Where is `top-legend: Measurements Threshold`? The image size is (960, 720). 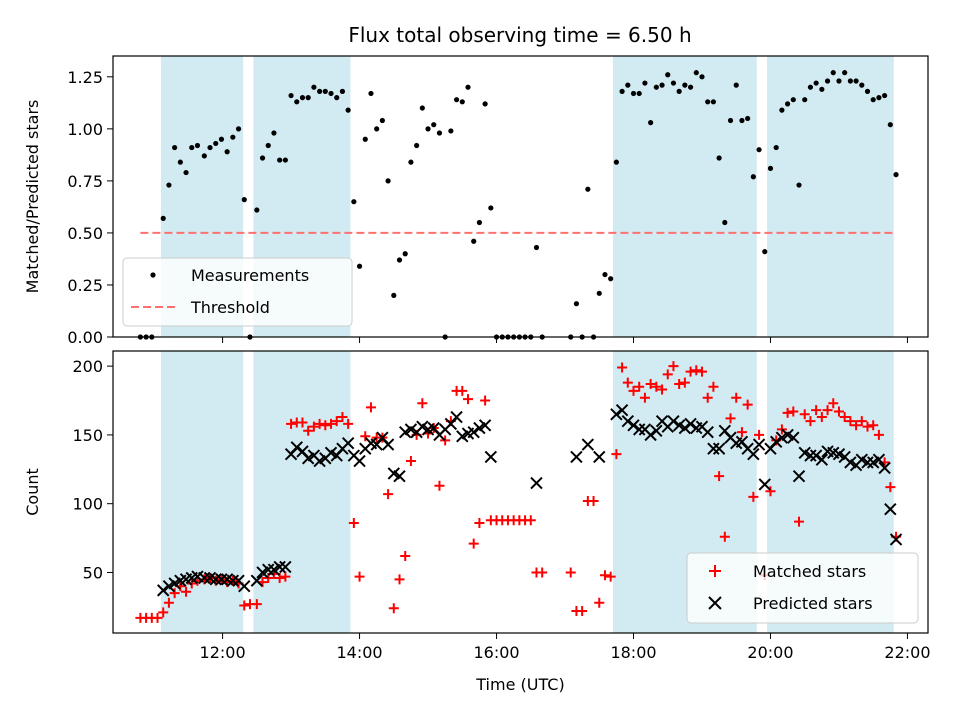 top-legend: Measurements Threshold is located at coordinates (237, 292).